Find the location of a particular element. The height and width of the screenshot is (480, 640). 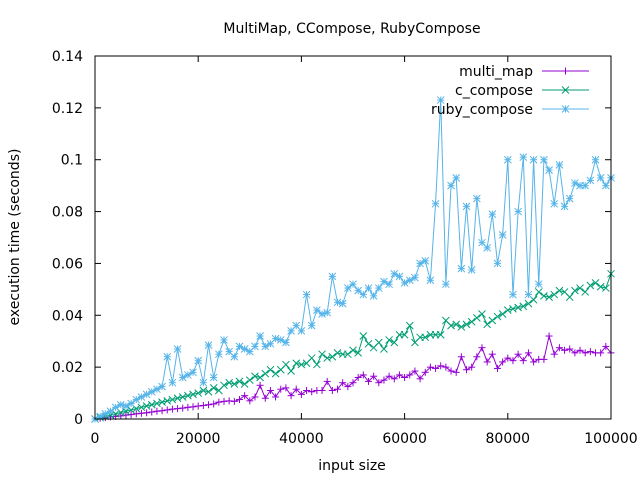

legend-marker-c_compose is located at coordinates (565, 90).